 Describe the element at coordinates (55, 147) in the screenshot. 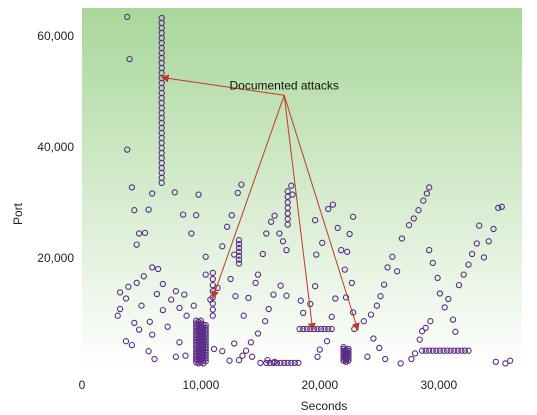

I see `y-tick-label: 40,000` at that location.